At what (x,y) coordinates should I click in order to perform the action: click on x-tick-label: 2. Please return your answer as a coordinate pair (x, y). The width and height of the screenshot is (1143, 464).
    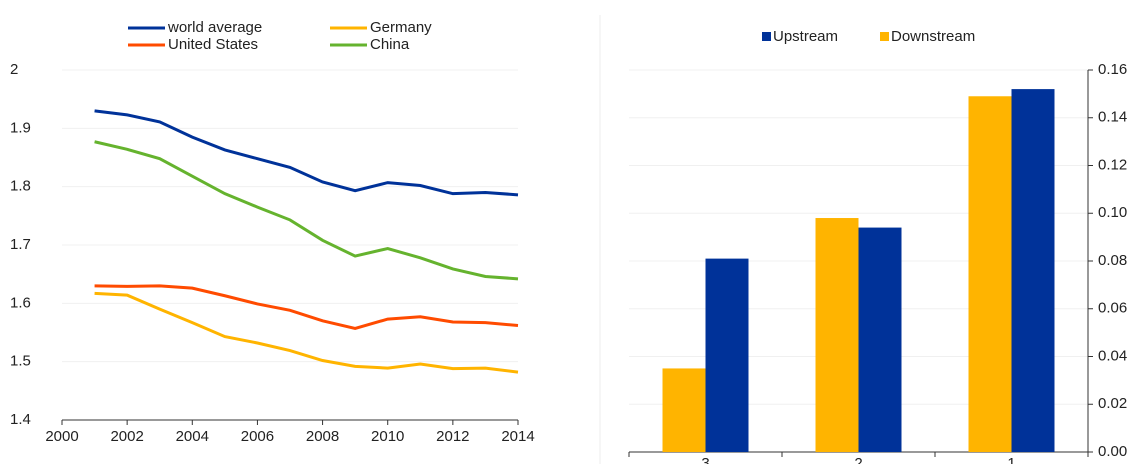
    Looking at the image, I should click on (858, 459).